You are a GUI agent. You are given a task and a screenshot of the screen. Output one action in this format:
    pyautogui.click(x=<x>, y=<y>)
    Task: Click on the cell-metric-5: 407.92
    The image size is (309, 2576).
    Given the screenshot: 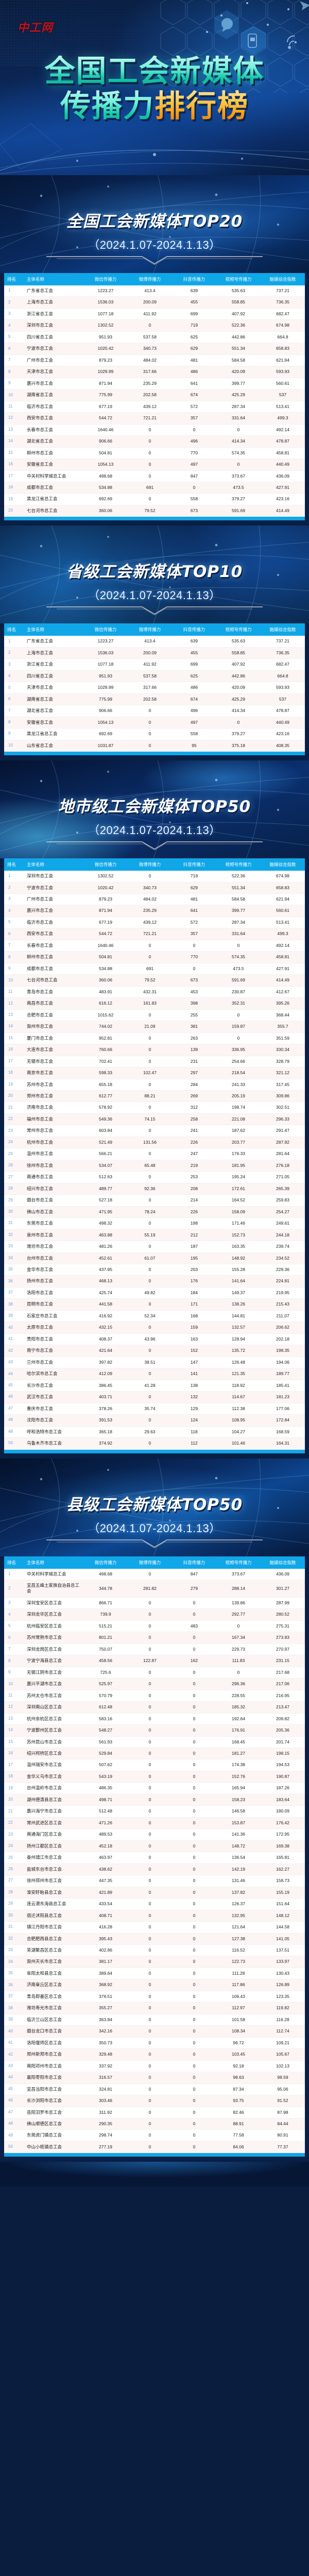 What is the action you would take?
    pyautogui.click(x=239, y=314)
    